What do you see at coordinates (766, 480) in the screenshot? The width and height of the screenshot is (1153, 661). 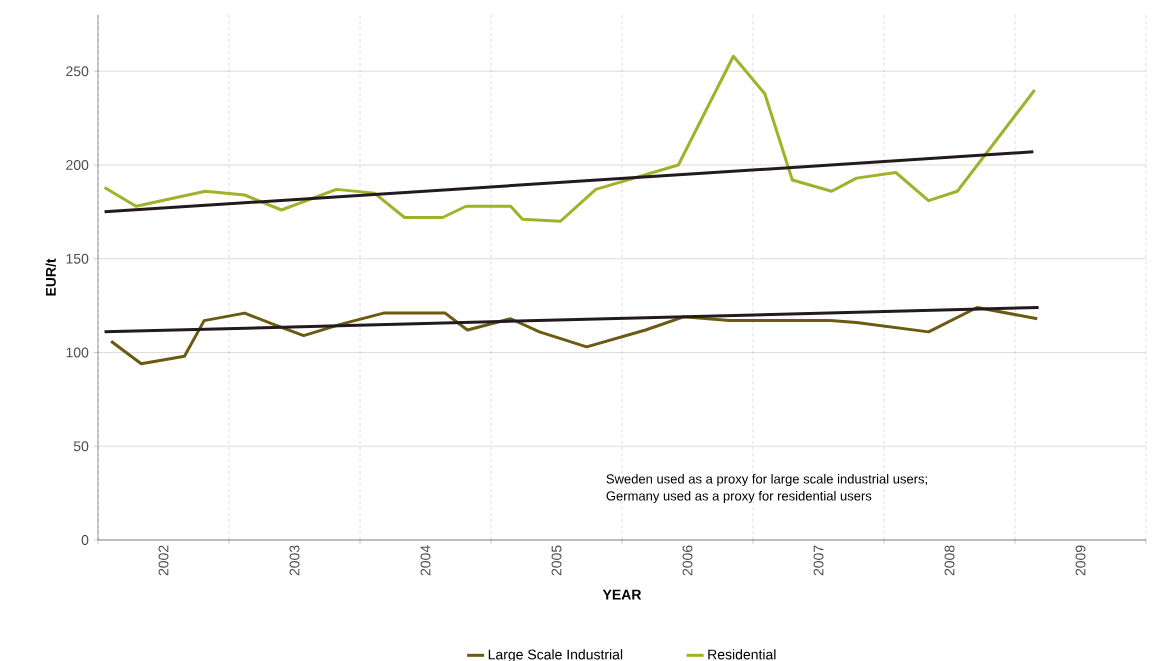 I see `annotation: Sweden used as a proxy for large scale industrial users;` at bounding box center [766, 480].